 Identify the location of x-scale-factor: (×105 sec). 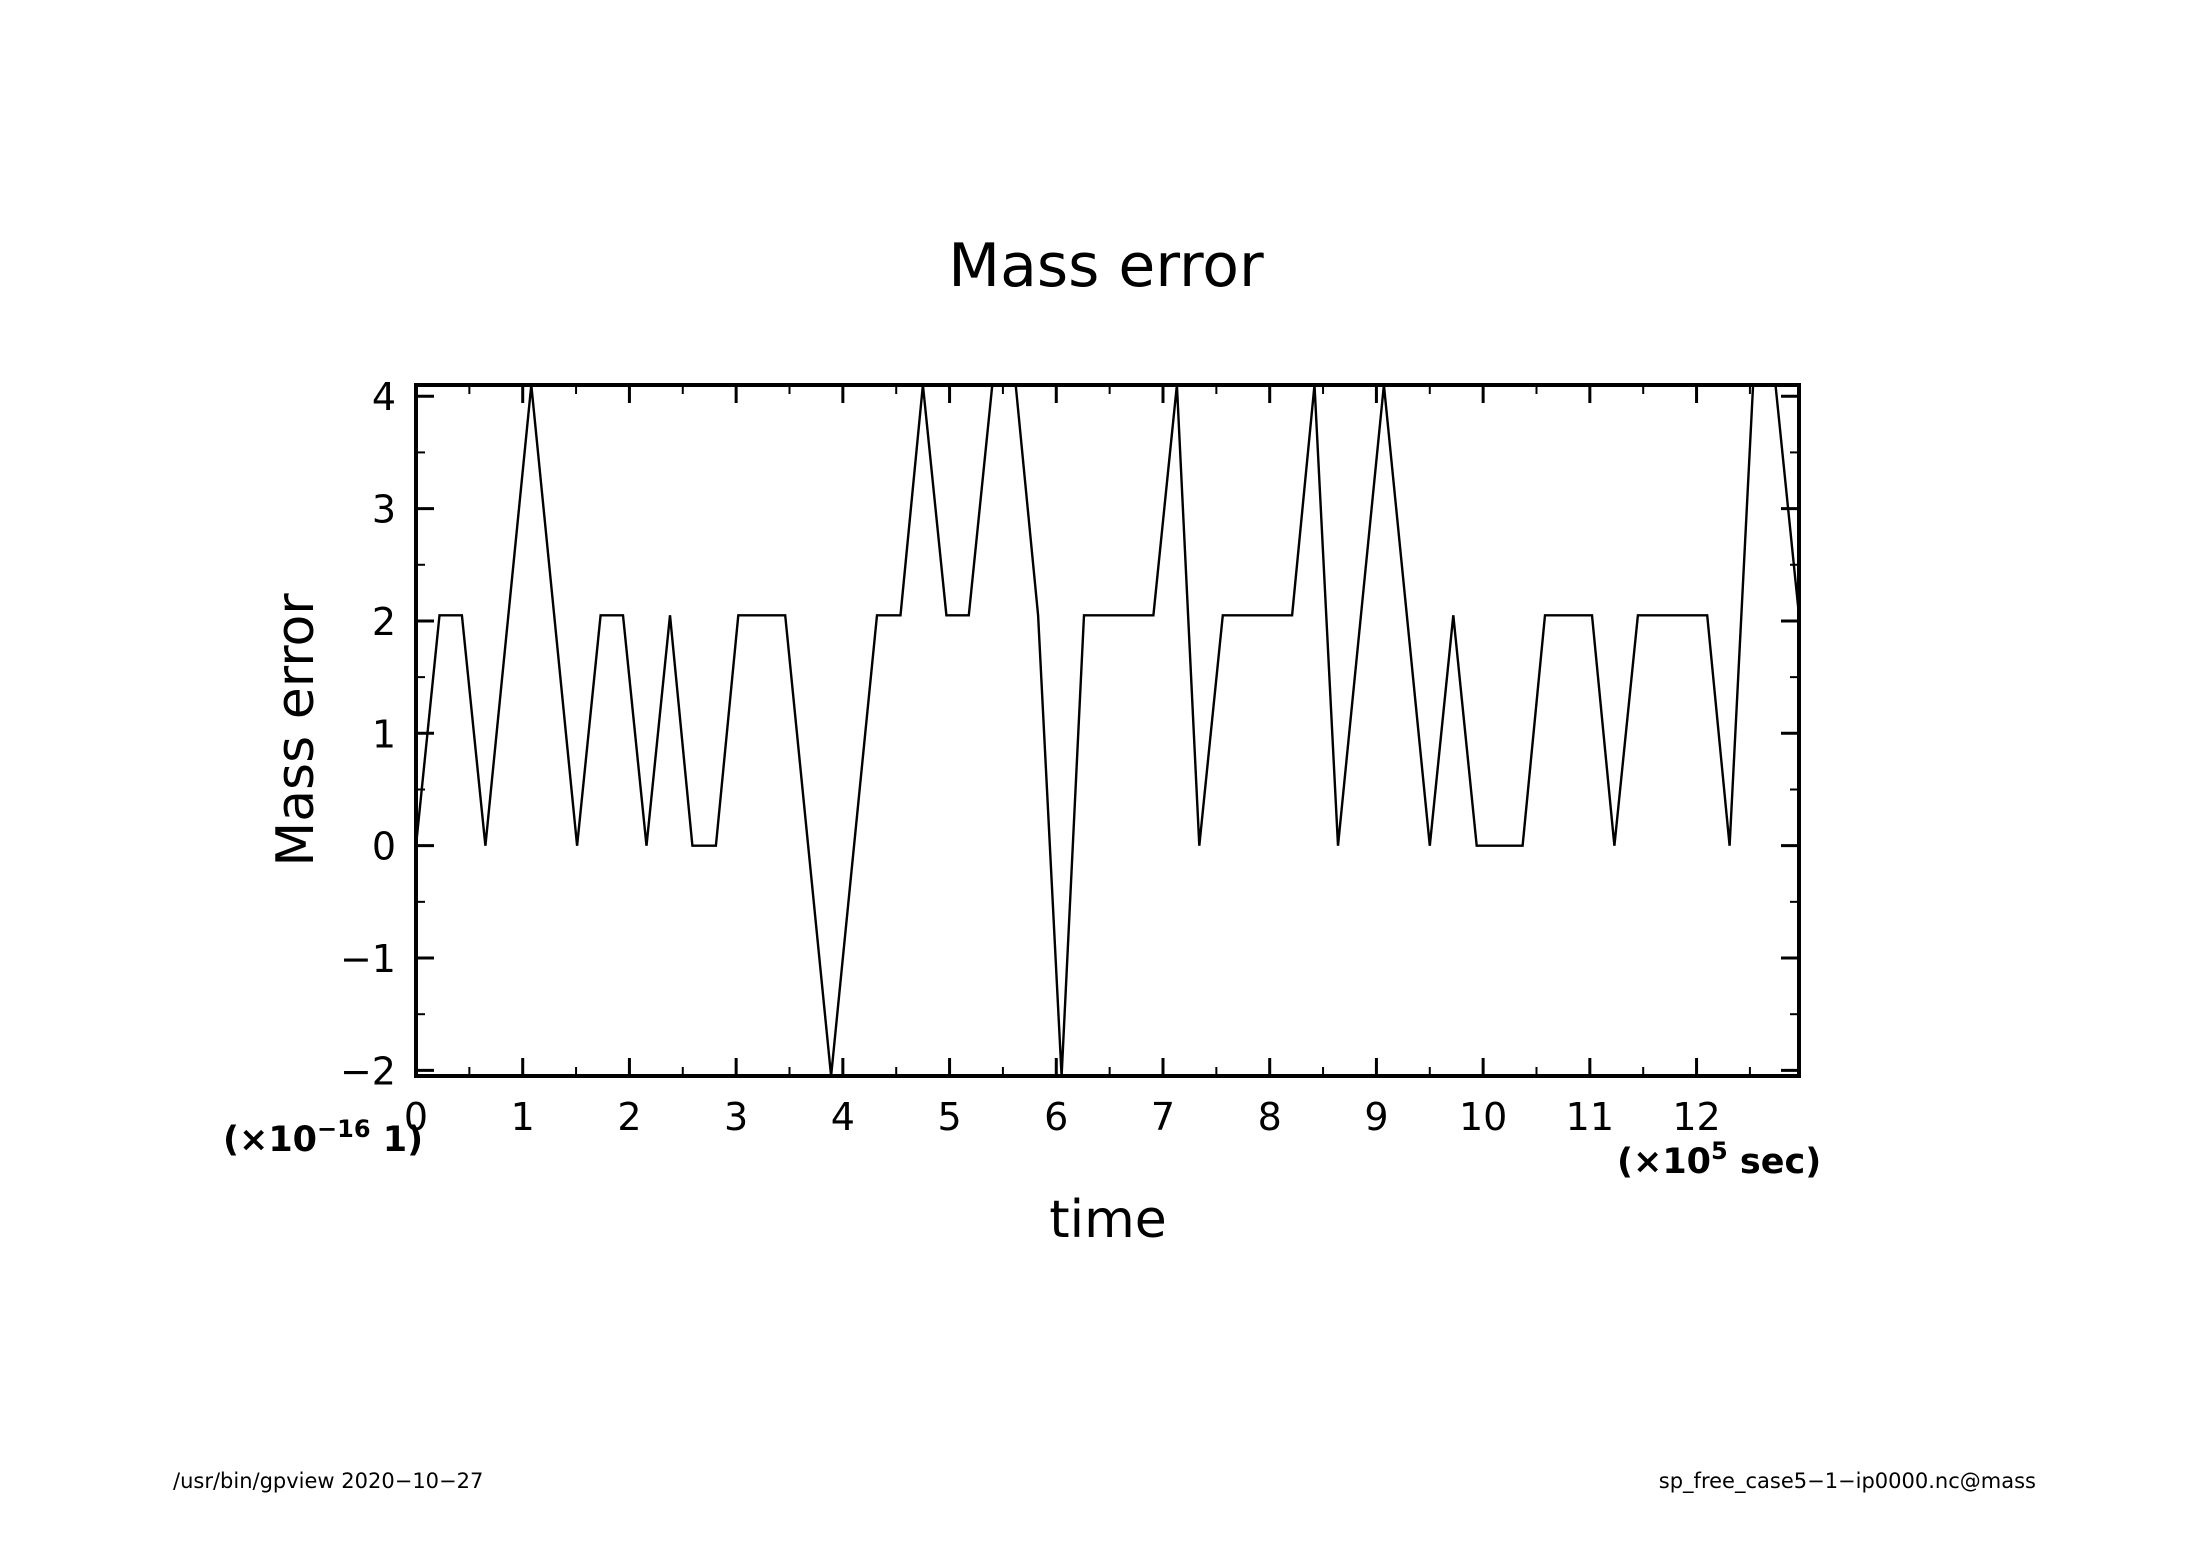
(1719, 1159).